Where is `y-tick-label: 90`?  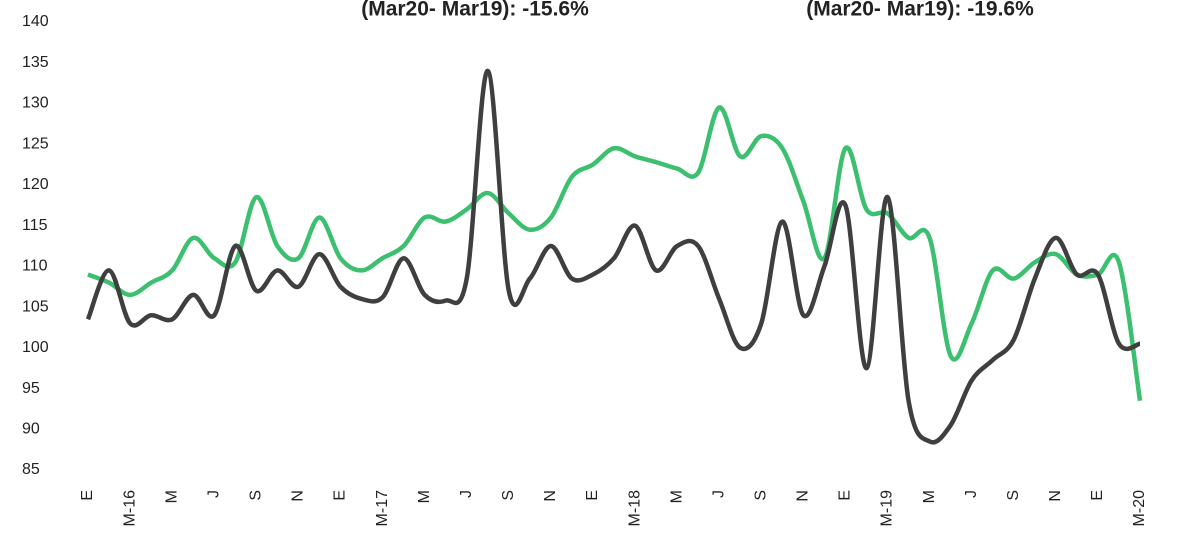
y-tick-label: 90 is located at coordinates (31, 428).